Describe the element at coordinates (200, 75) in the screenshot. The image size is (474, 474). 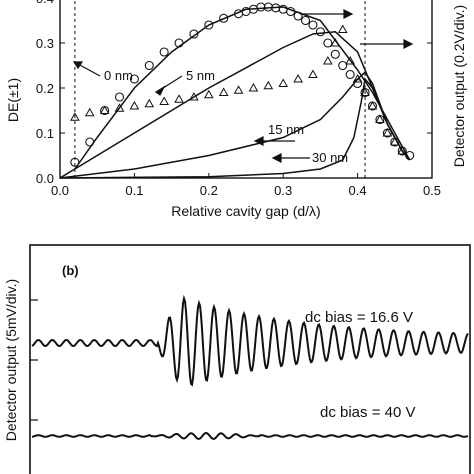
I see `label-5nm: 5 nm` at that location.